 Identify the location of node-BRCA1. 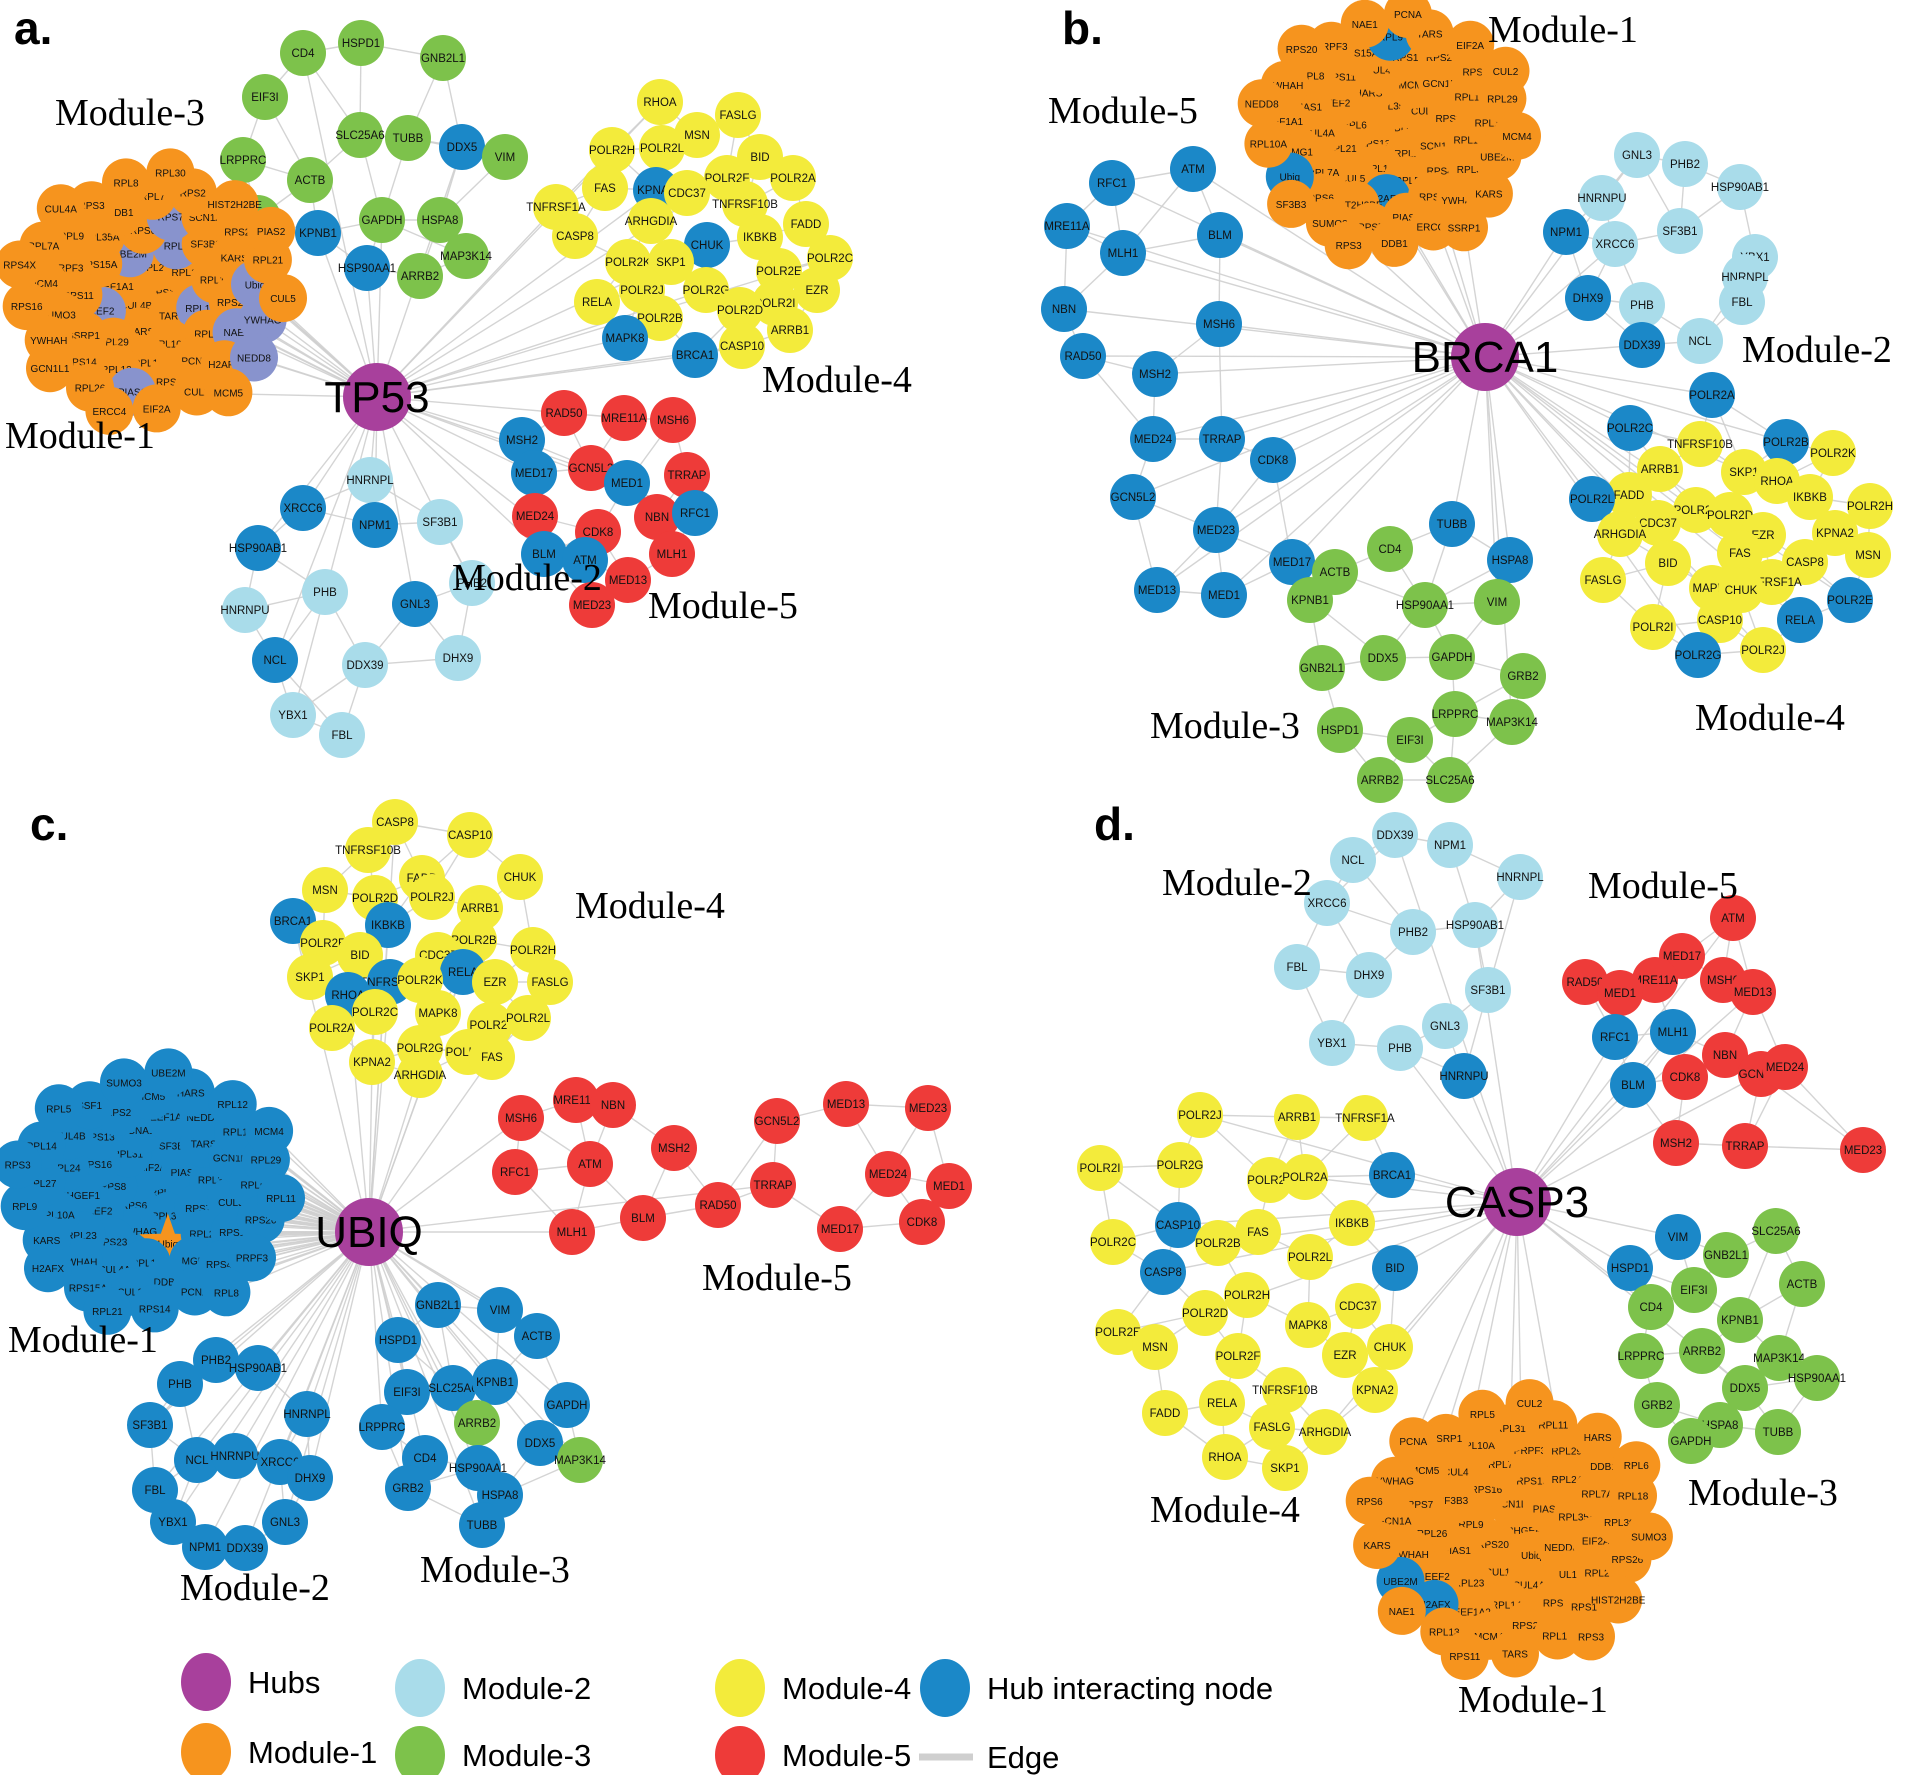
(1392, 1175).